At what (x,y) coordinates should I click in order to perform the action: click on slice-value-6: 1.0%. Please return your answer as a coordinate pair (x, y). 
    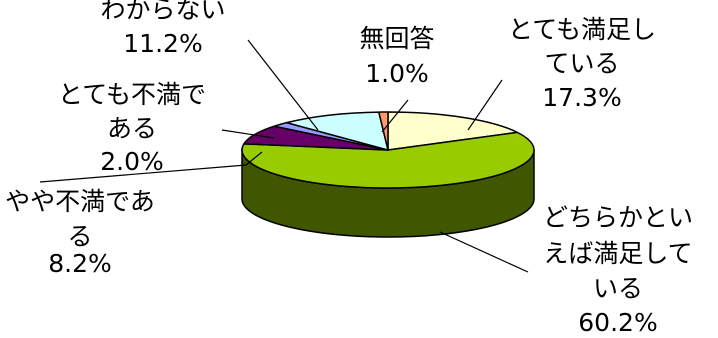
    Looking at the image, I should click on (397, 73).